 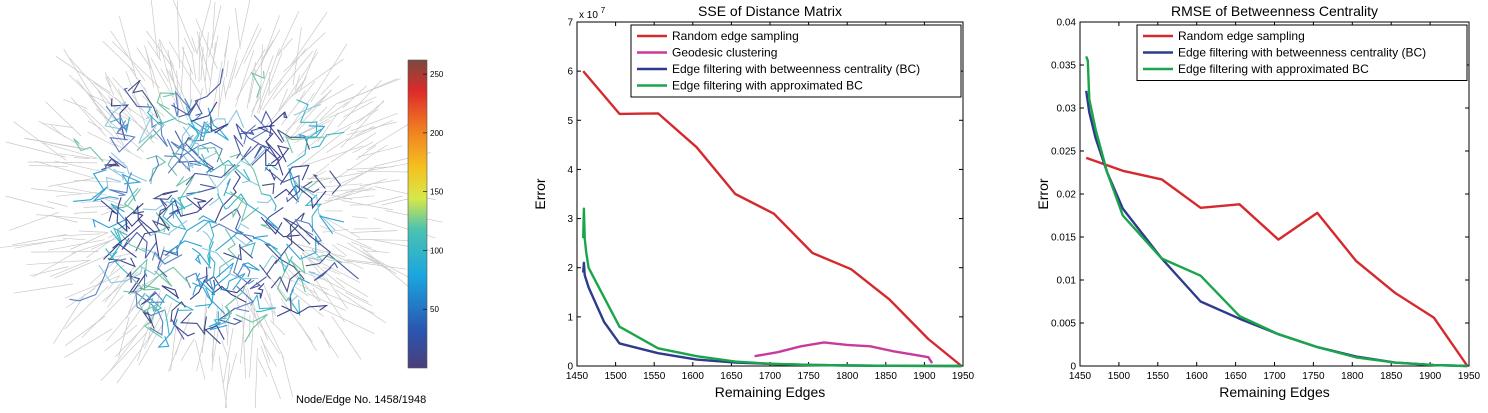 What do you see at coordinates (1063, 66) in the screenshot?
I see `y-tick-label: 0.035` at bounding box center [1063, 66].